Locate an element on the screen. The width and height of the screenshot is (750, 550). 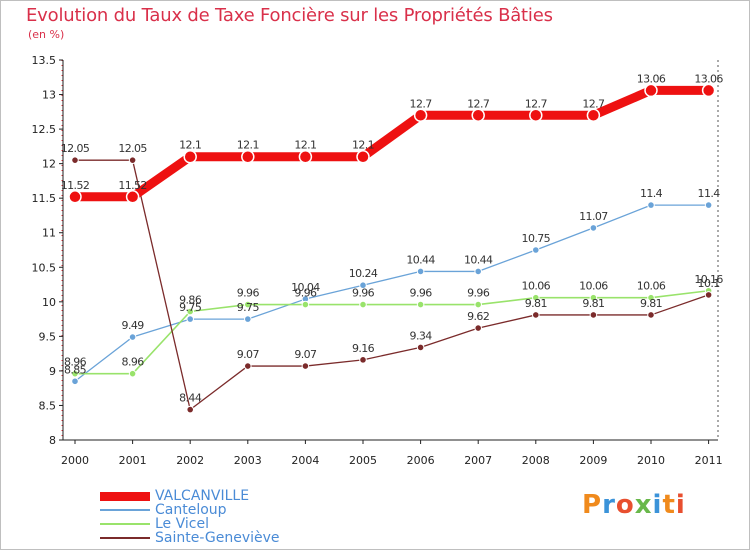
data-label: 9.62 is located at coordinates (478, 316).